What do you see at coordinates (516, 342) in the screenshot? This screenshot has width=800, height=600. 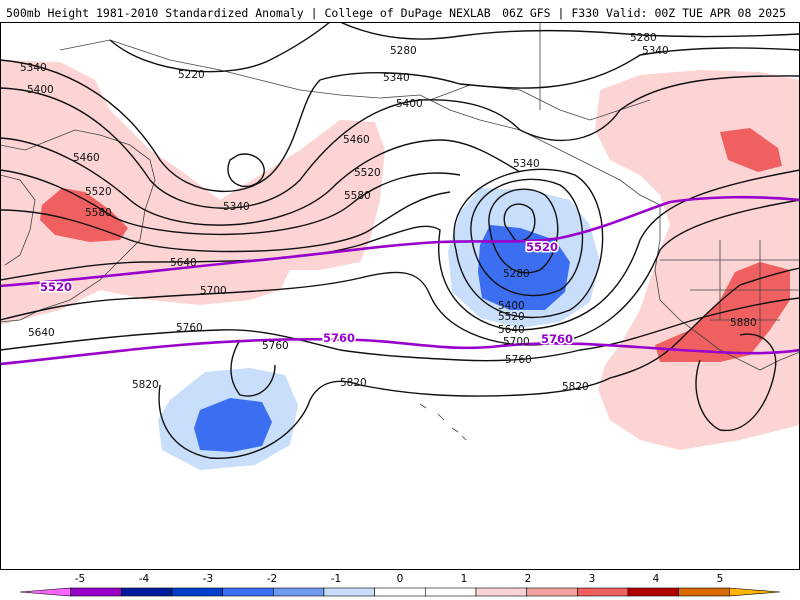 I see `label-5700-gulf: 5700` at bounding box center [516, 342].